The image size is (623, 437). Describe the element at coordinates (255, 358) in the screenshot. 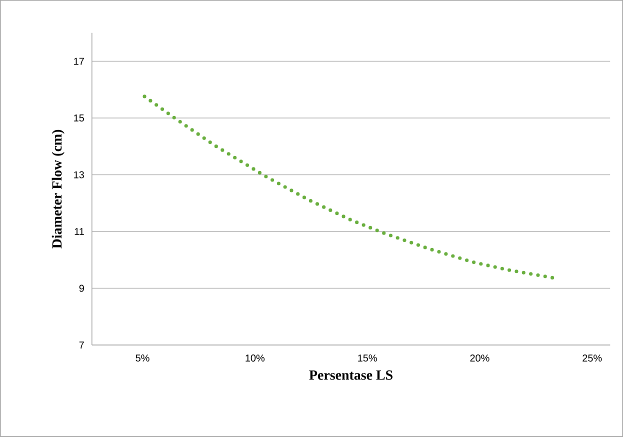

I see `x-tick-label: 10%` at that location.